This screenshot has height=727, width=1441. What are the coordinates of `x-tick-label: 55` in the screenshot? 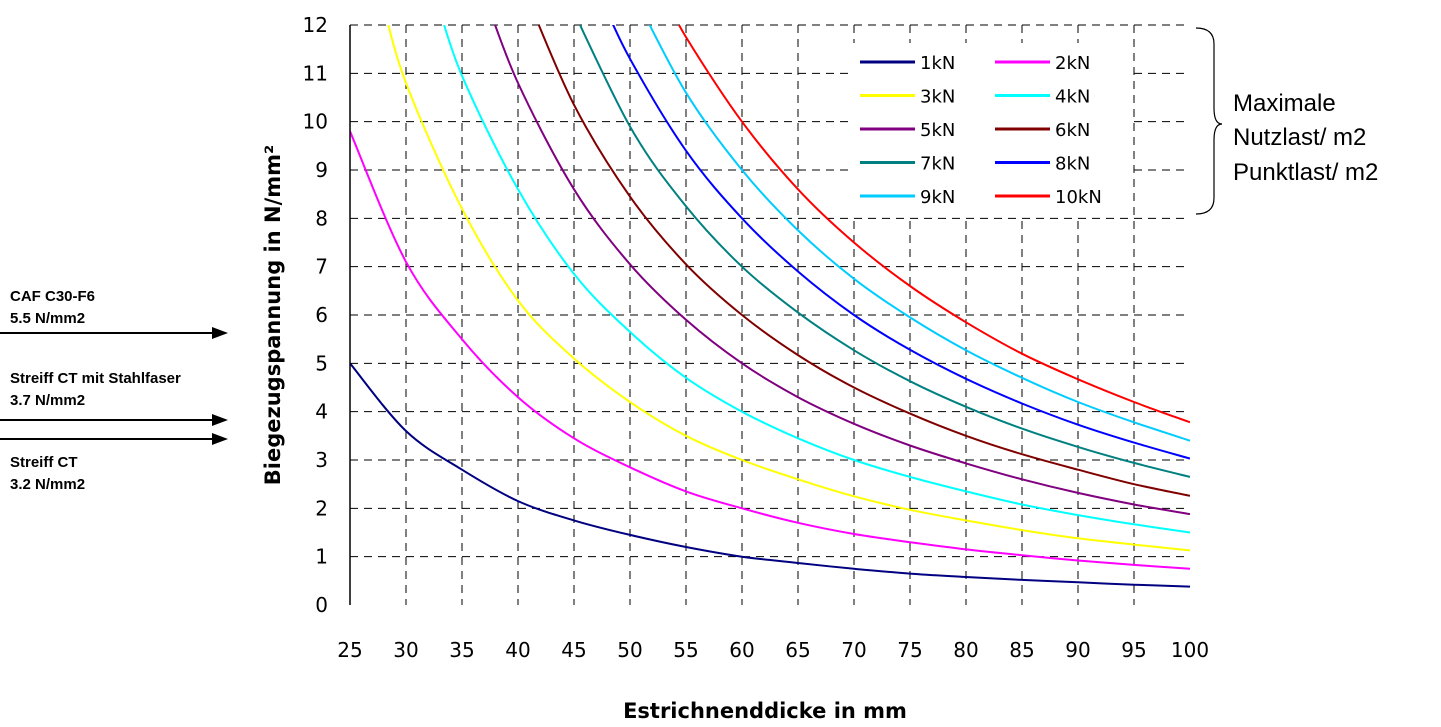 It's located at (685, 650).